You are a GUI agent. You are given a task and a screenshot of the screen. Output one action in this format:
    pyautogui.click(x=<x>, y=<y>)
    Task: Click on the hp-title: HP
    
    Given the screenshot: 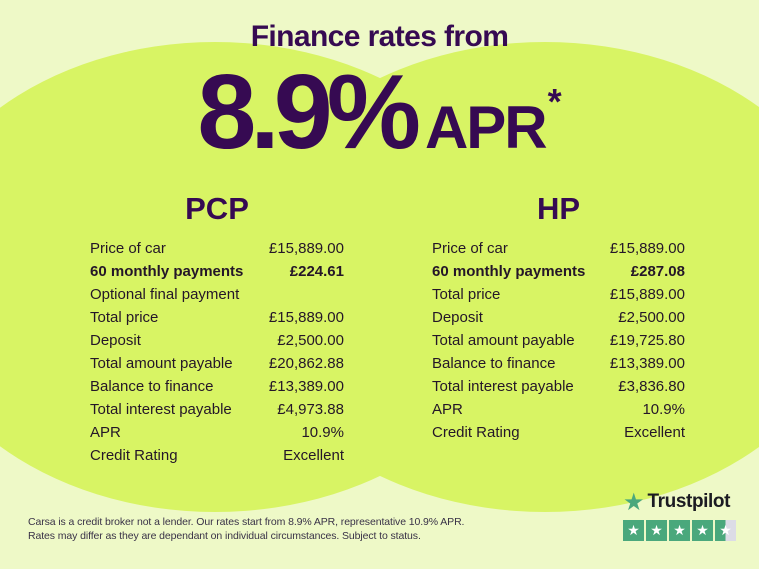 What is the action you would take?
    pyautogui.click(x=558, y=208)
    